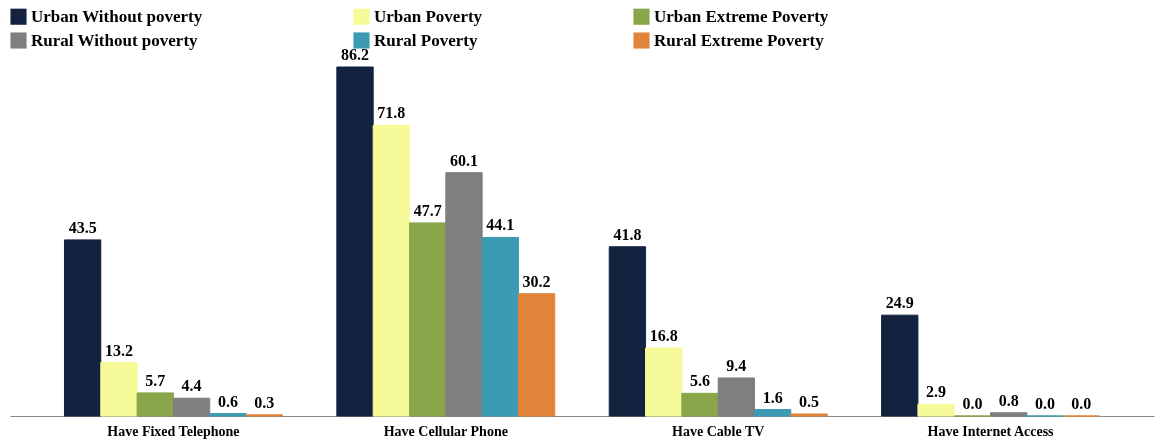 Image resolution: width=1164 pixels, height=446 pixels. Describe the element at coordinates (355, 54) in the screenshot. I see `data-label: 86.2` at that location.